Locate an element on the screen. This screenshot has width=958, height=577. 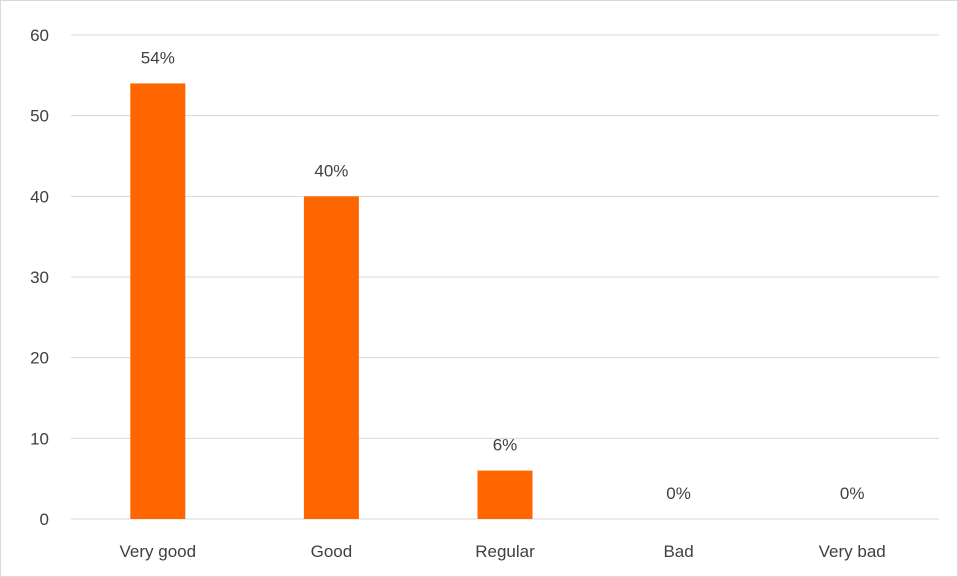
x-category-label: Bad is located at coordinates (678, 551).